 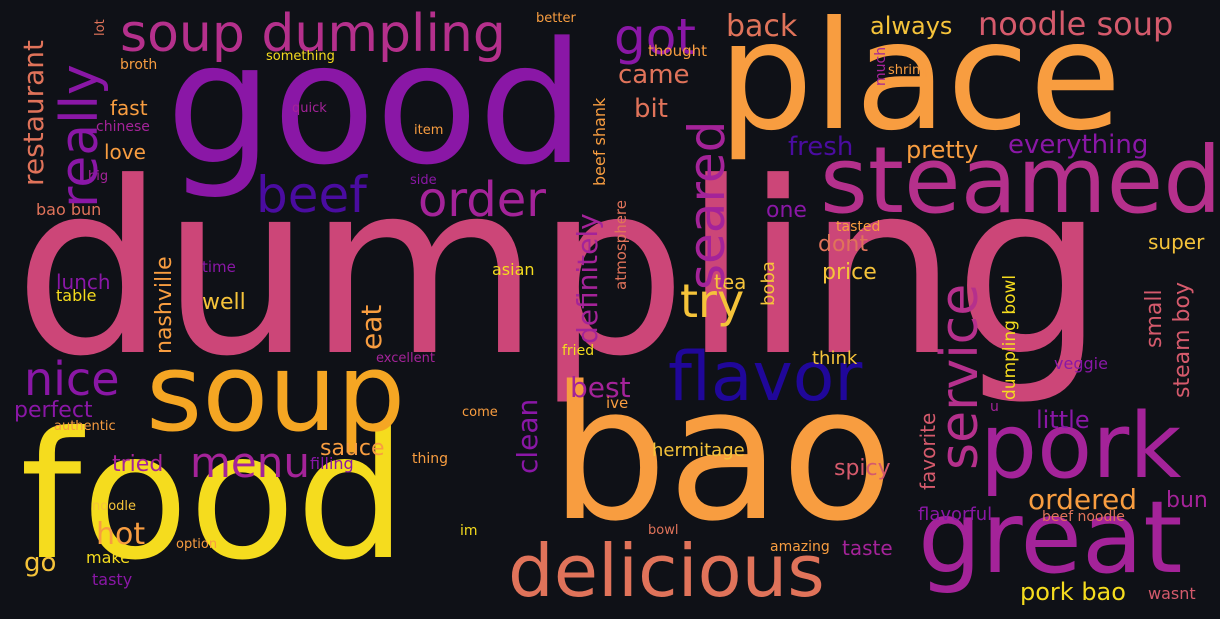 What do you see at coordinates (1154, 318) in the screenshot?
I see `word-small: small` at bounding box center [1154, 318].